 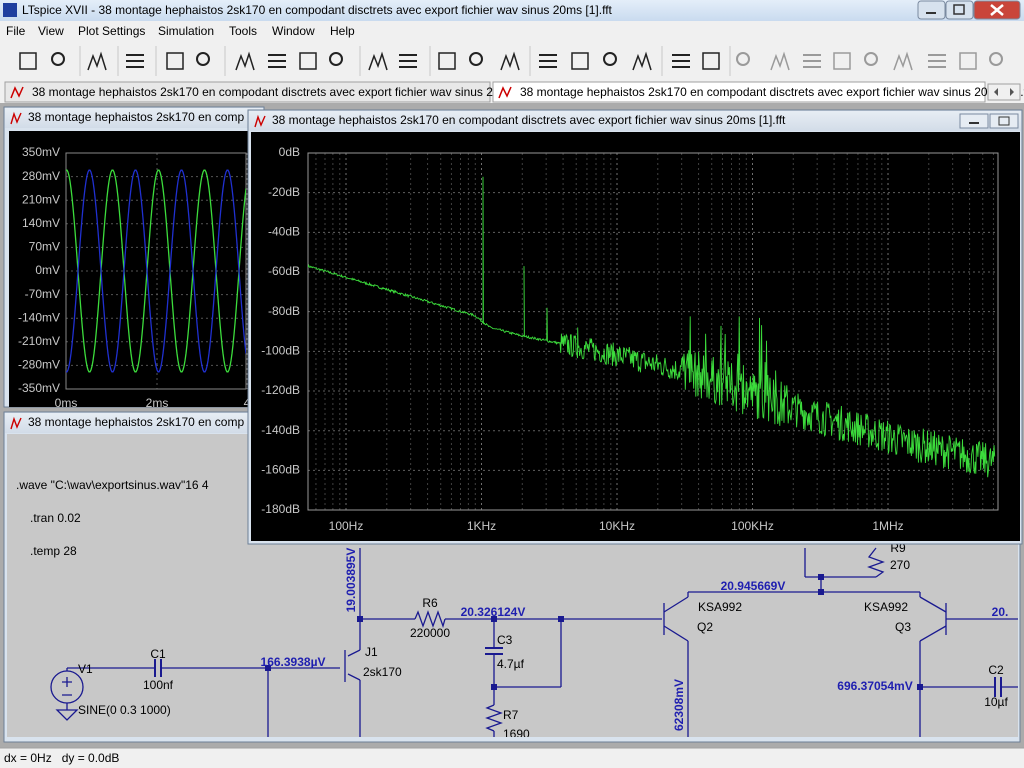 What do you see at coordinates (898, 548) in the screenshot?
I see `component-label: R9` at bounding box center [898, 548].